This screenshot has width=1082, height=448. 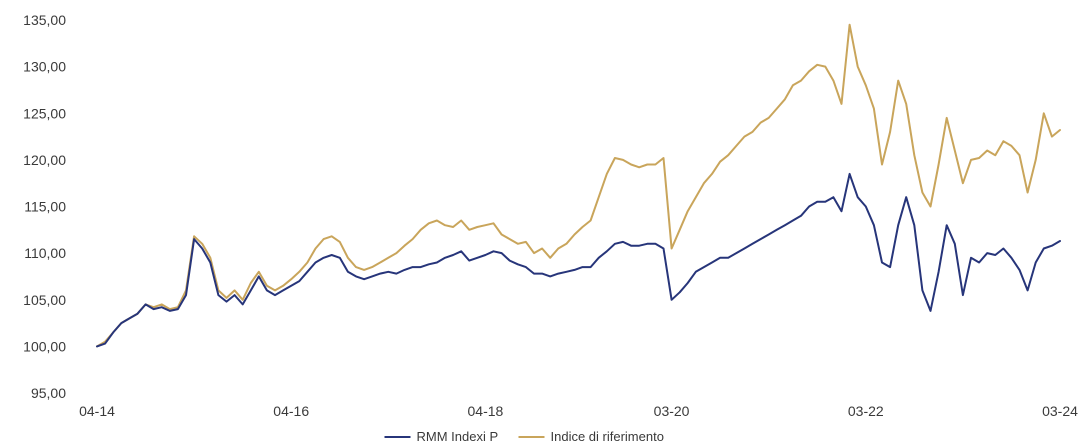 What do you see at coordinates (291, 411) in the screenshot?
I see `x-tick-label: 04-16` at bounding box center [291, 411].